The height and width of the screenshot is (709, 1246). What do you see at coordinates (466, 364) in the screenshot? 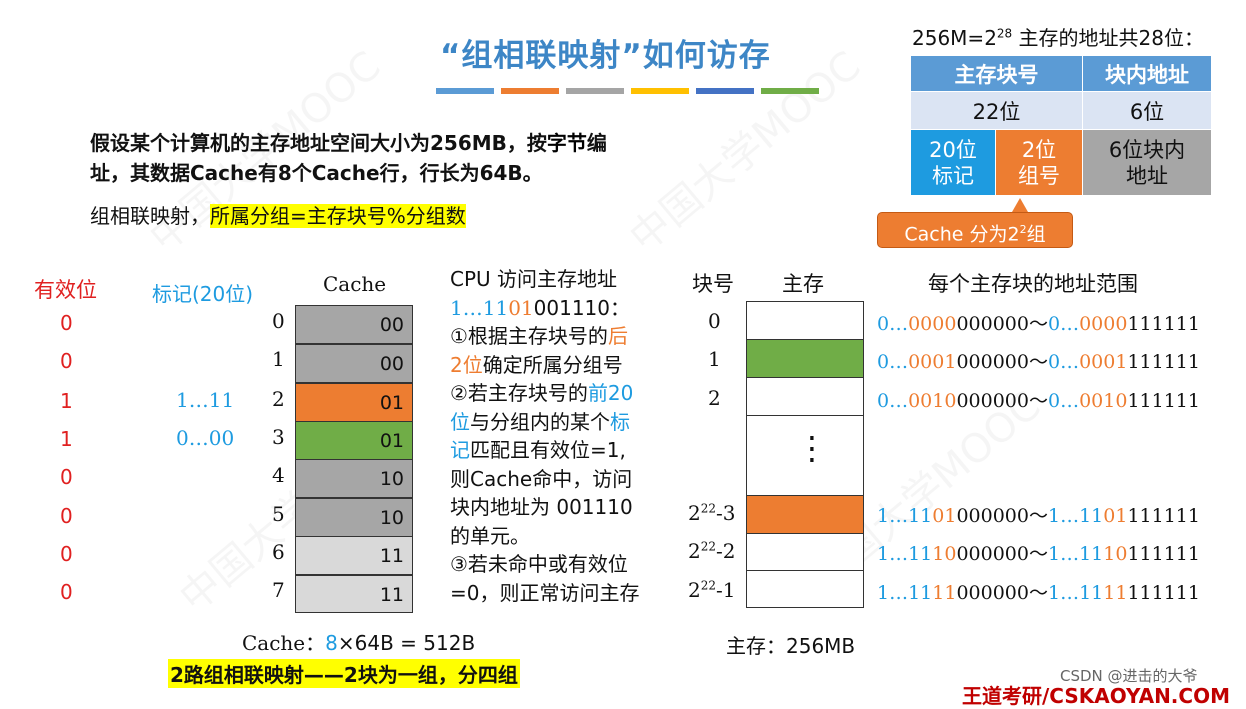
I see `step1-bits: 2位` at bounding box center [466, 364].